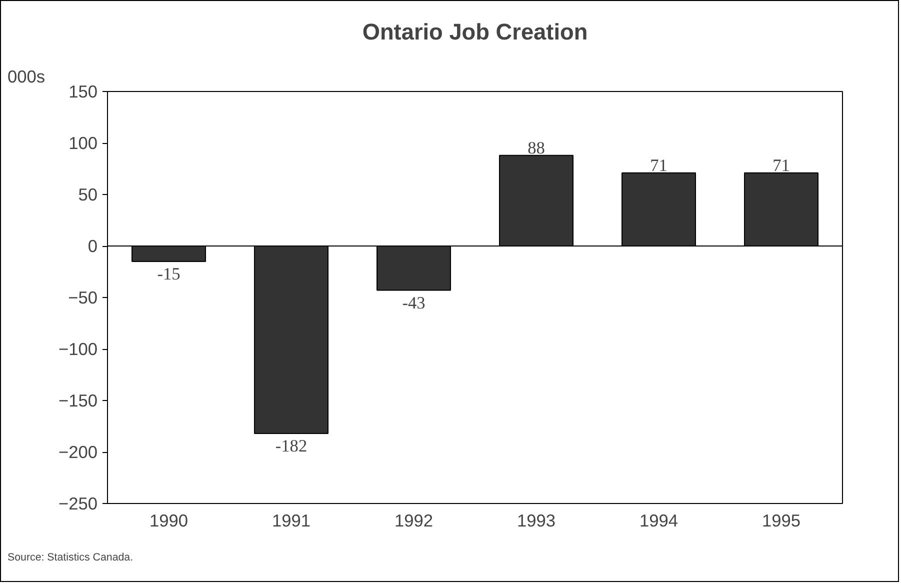 This screenshot has height=584, width=901. I want to click on y-tick-label: 150, so click(83, 92).